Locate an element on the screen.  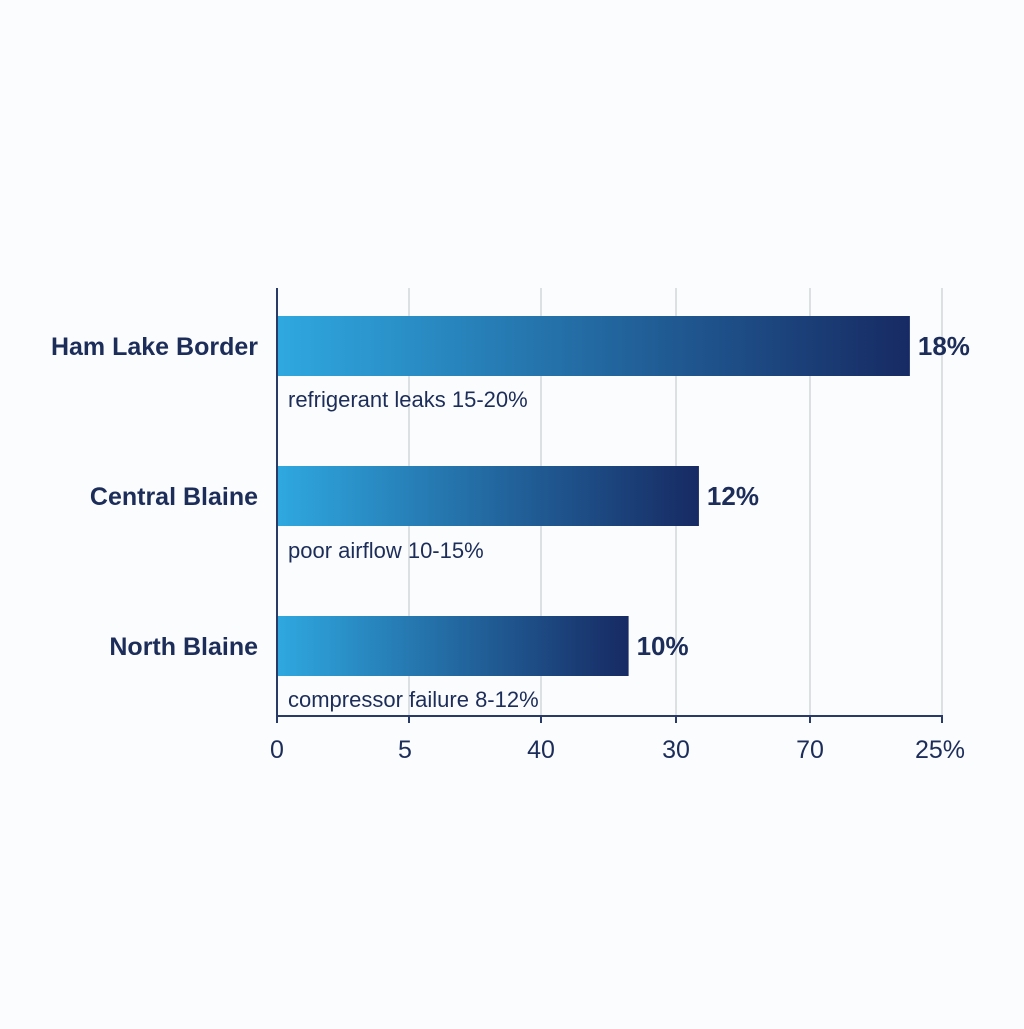
category-label: Central Blaine is located at coordinates (174, 497).